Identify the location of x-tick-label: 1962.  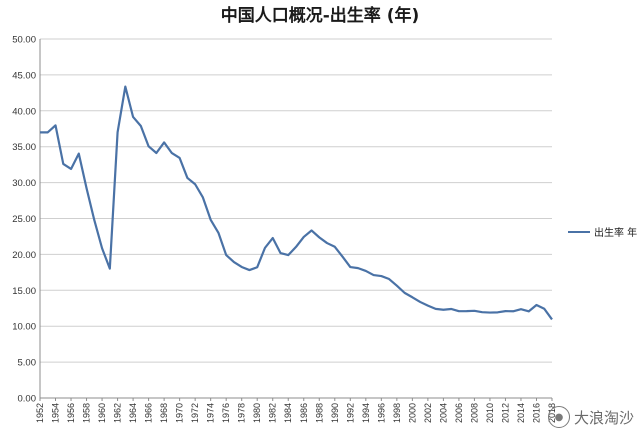
(118, 413).